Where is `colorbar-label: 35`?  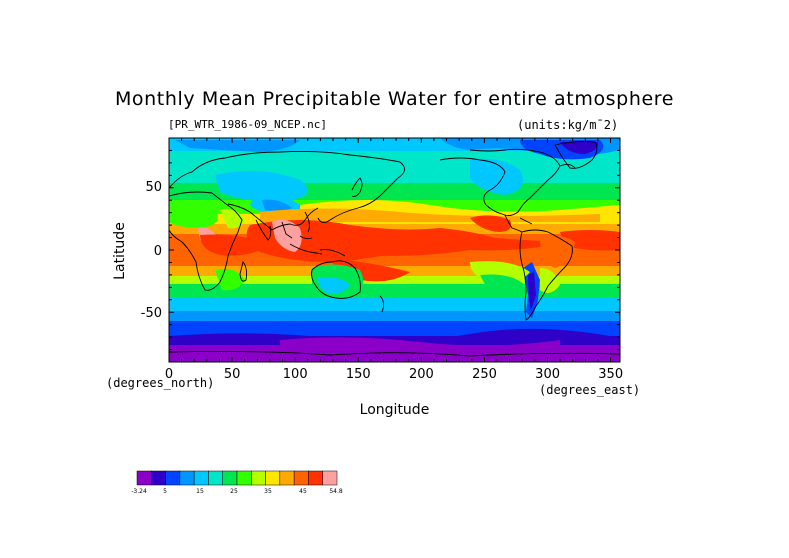 colorbar-label: 35 is located at coordinates (268, 491).